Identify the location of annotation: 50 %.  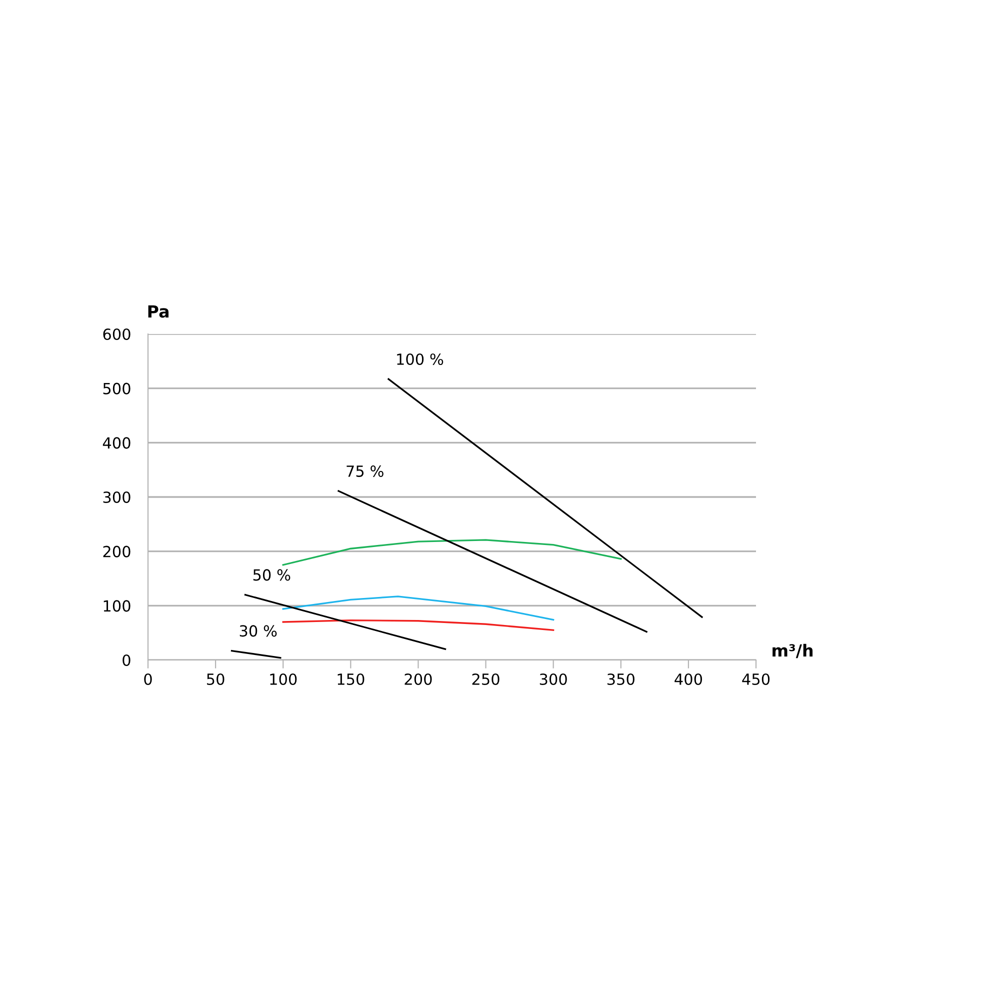
(271, 575).